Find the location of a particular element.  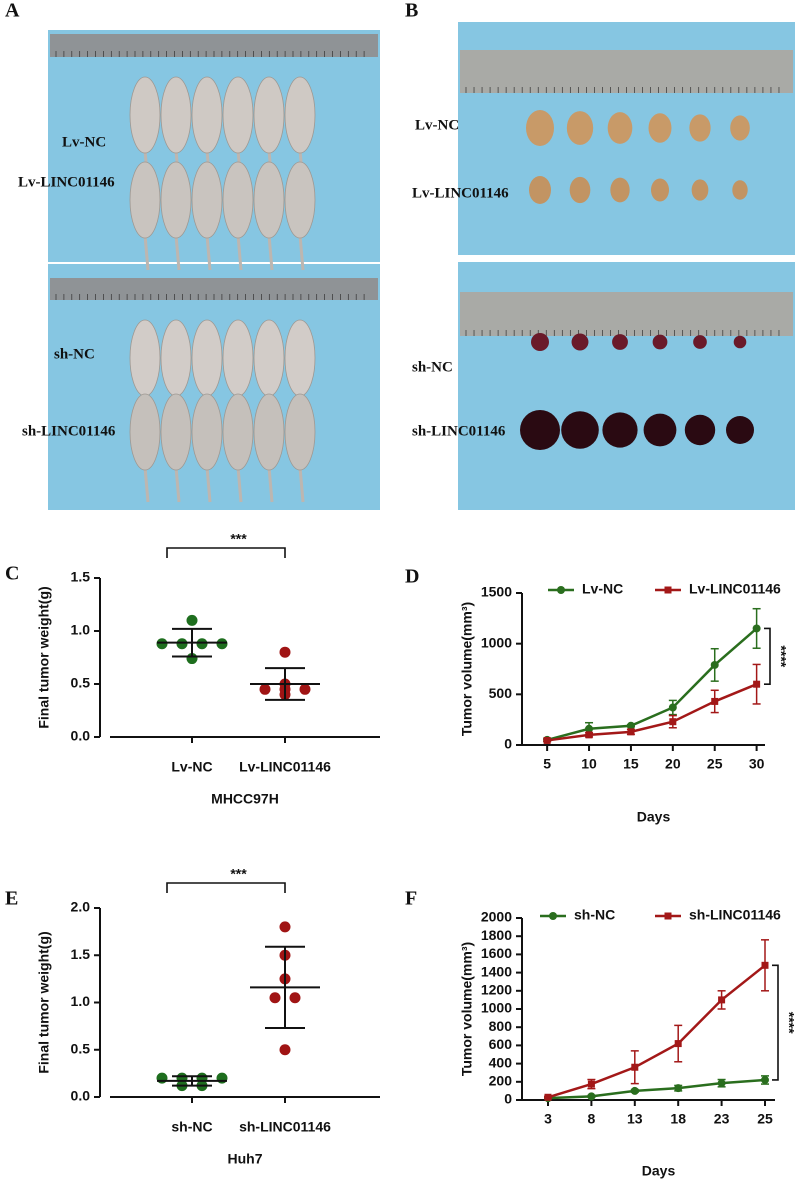

legend-label: sh-LINC01146 is located at coordinates (735, 915).